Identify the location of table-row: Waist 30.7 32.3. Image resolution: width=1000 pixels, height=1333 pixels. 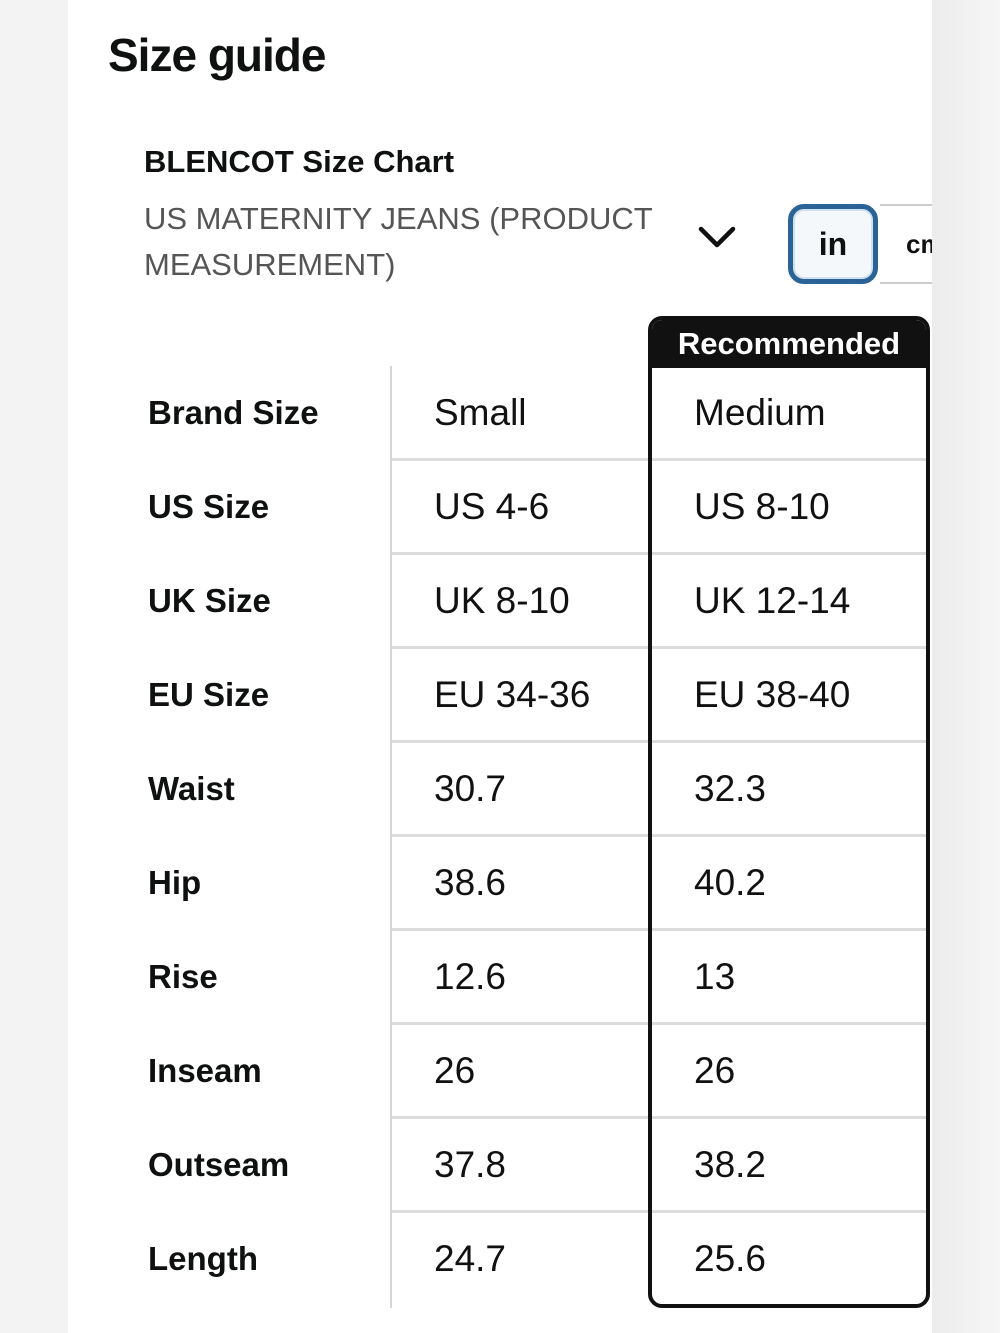
(500, 789).